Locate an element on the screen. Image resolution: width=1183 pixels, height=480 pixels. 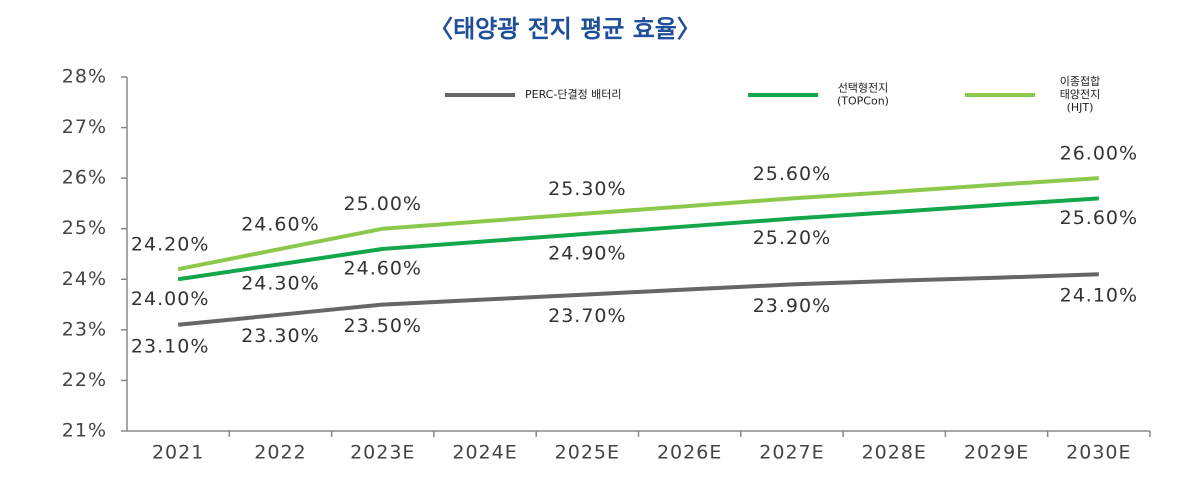
y-tick-label: 21% is located at coordinates (84, 431).